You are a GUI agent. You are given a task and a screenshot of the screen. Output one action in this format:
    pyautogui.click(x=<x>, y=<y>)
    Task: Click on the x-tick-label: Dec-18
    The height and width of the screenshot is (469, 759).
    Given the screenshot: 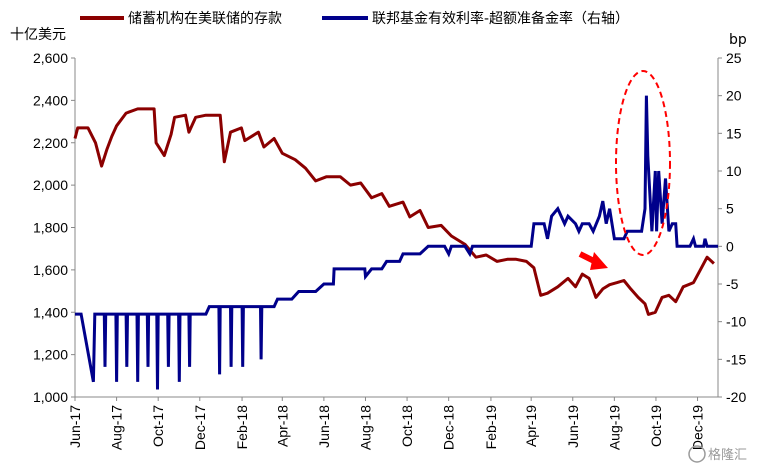 What is the action you would take?
    pyautogui.click(x=449, y=427)
    